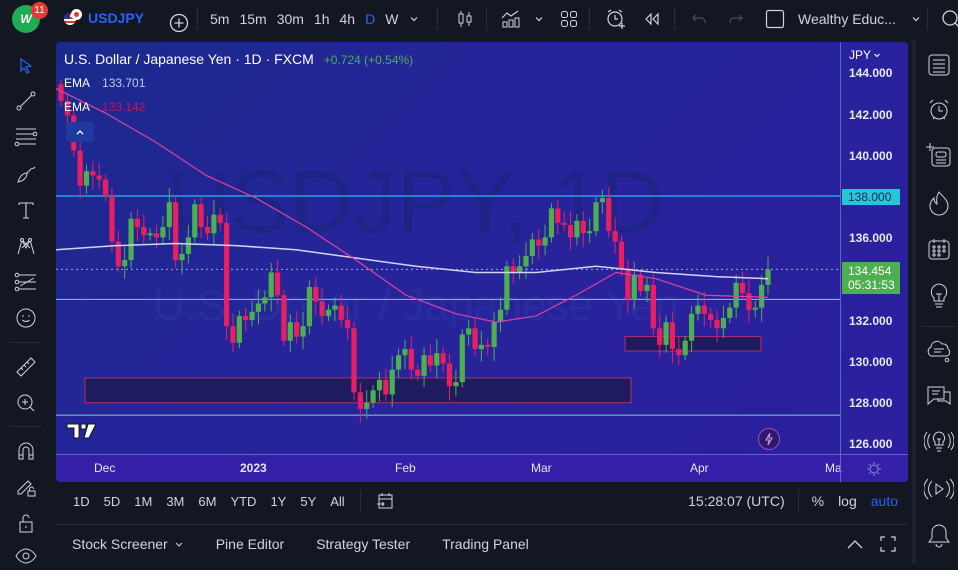  What do you see at coordinates (278, 501) in the screenshot?
I see `range-1Y: 1Y` at bounding box center [278, 501].